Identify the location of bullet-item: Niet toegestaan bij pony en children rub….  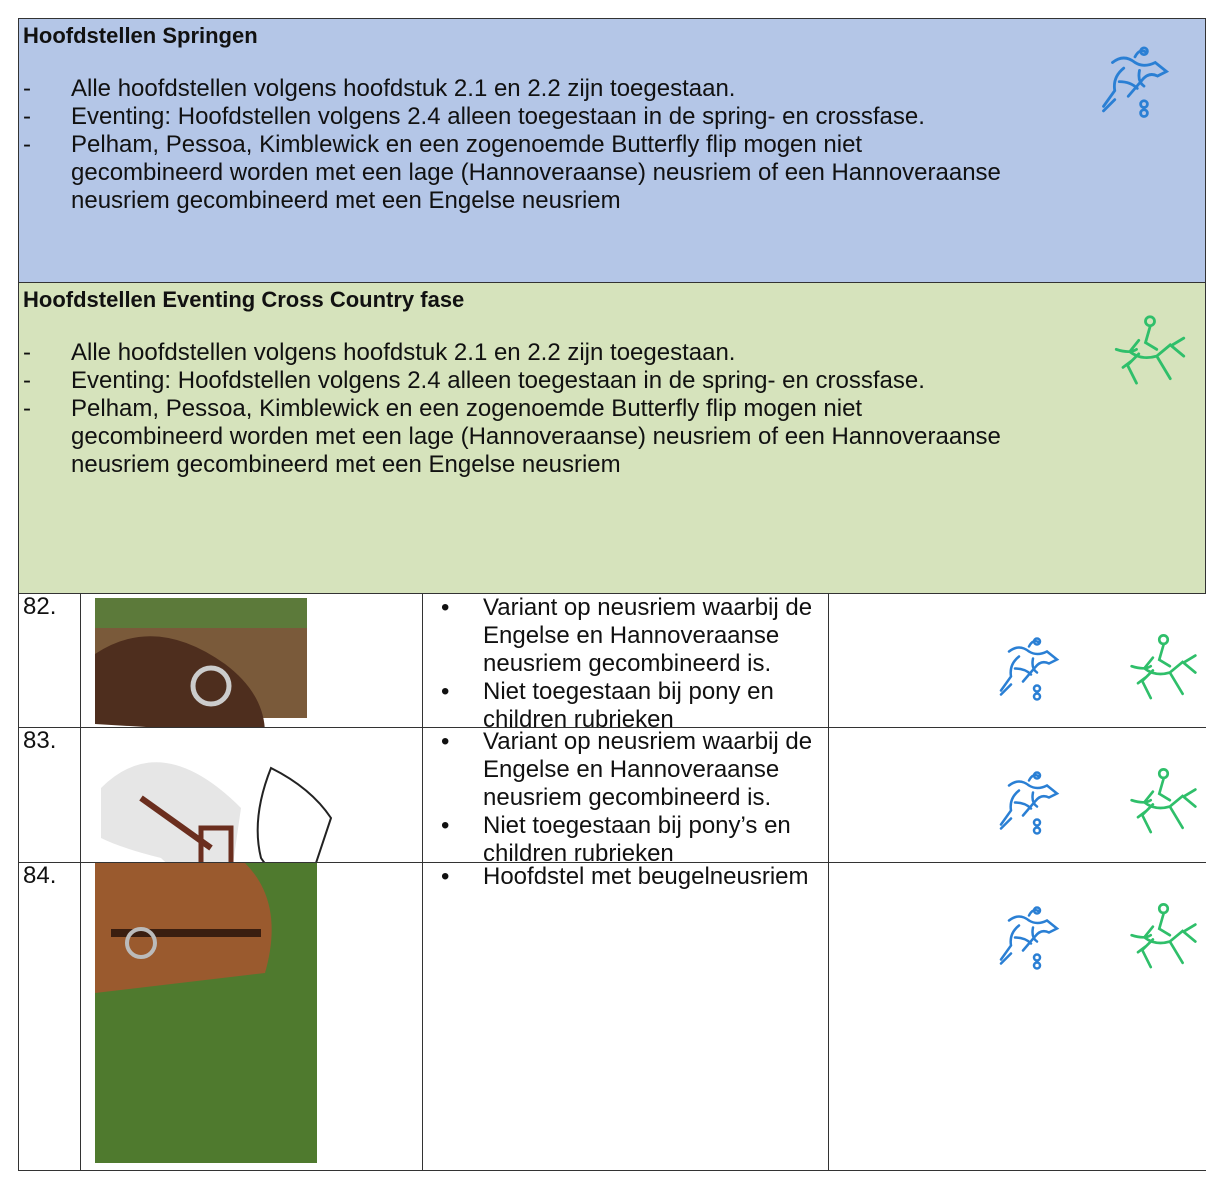
(625, 706).